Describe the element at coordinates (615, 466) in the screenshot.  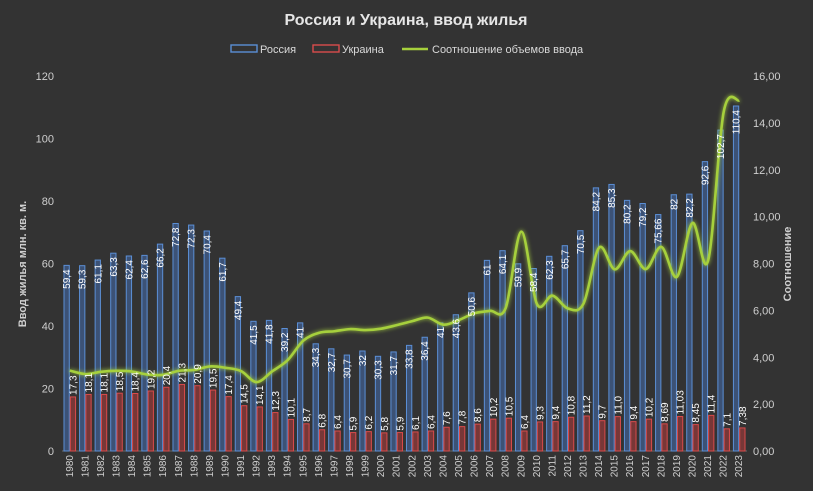
I see `x-tick-label: 2015` at that location.